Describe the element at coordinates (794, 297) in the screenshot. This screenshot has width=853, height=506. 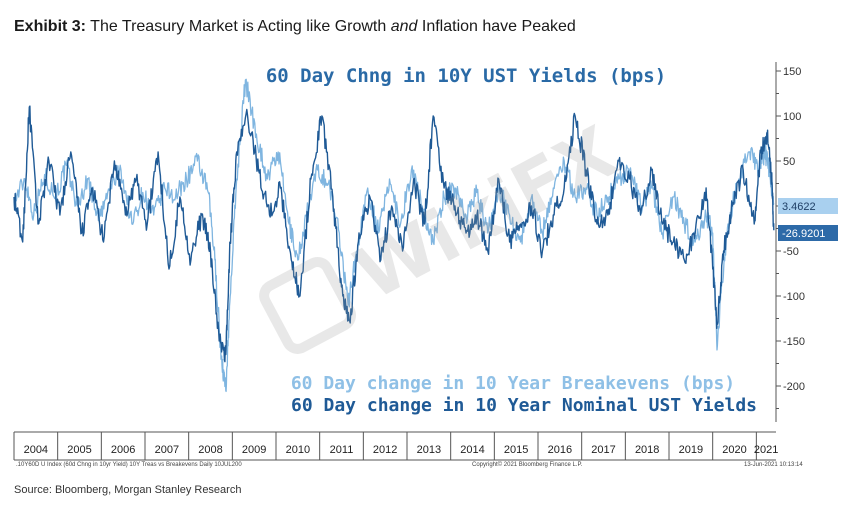
I see `y-tick-label: -100` at that location.